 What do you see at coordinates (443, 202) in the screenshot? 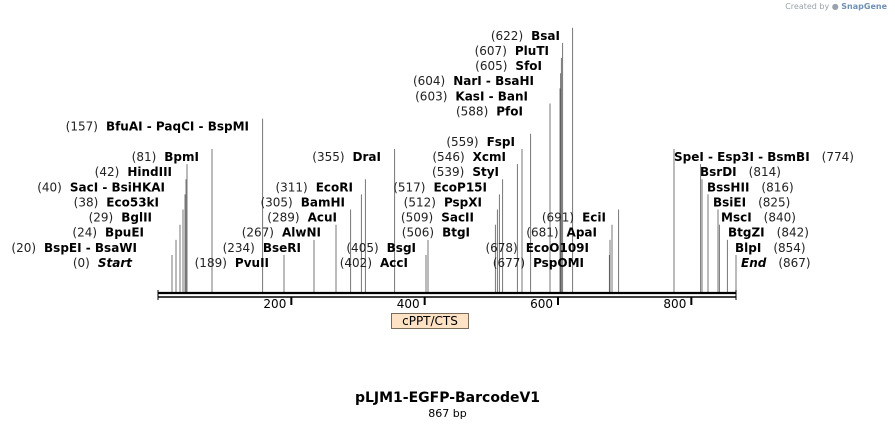
I see `restriction-site-label: (512) PspXI` at bounding box center [443, 202].